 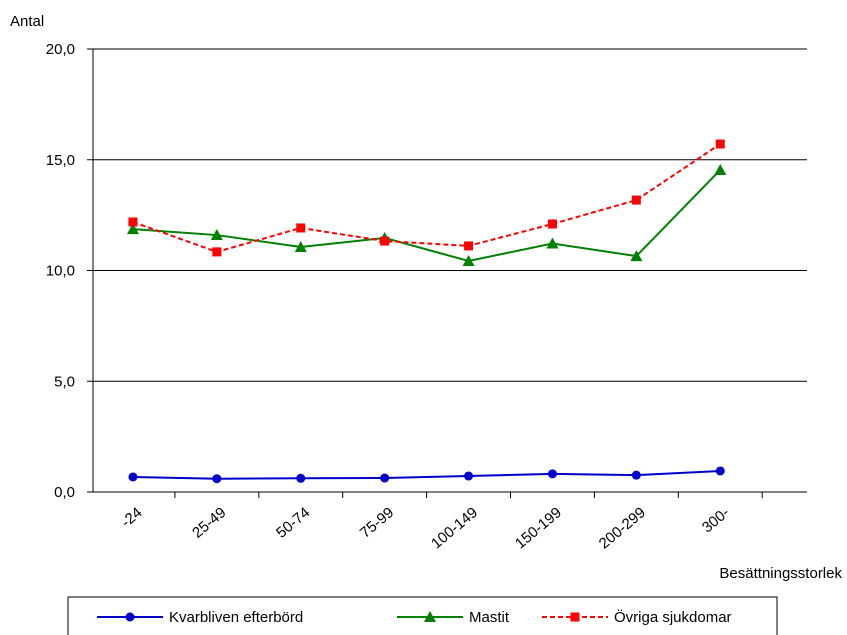 I want to click on y-tick-label: 0,0, so click(x=64, y=492).